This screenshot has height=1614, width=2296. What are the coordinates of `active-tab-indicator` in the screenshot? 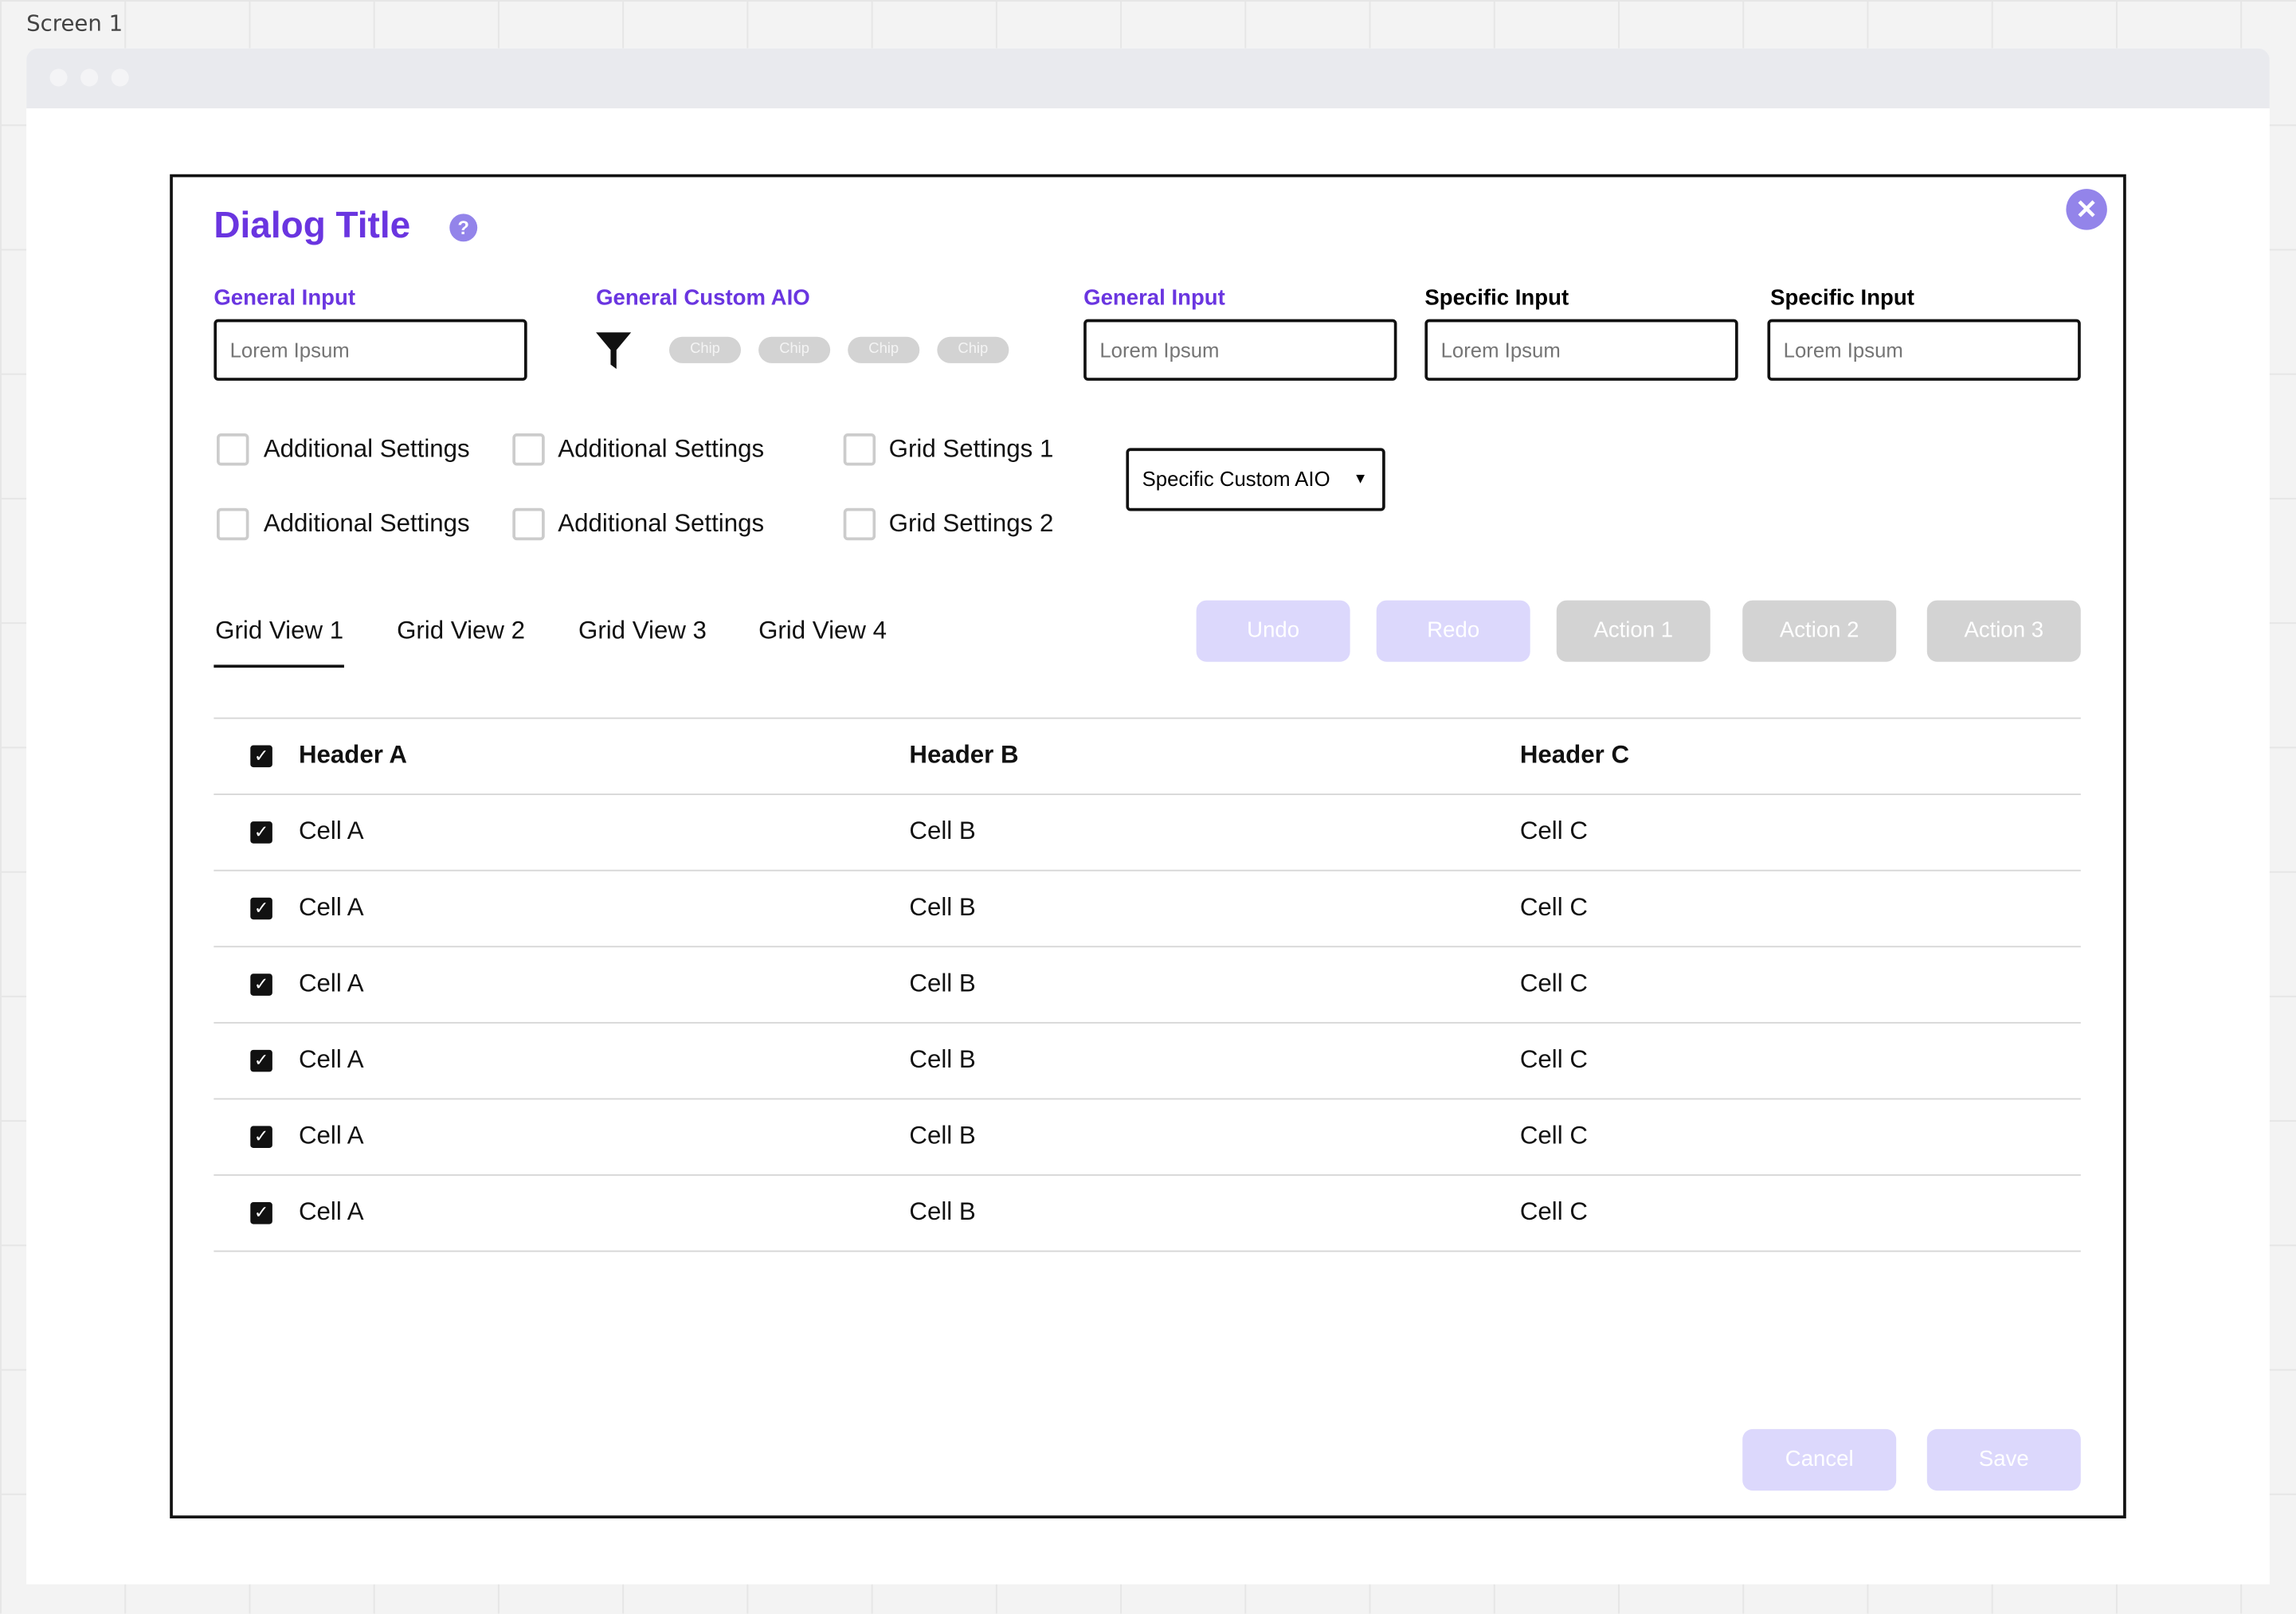 It's located at (279, 666).